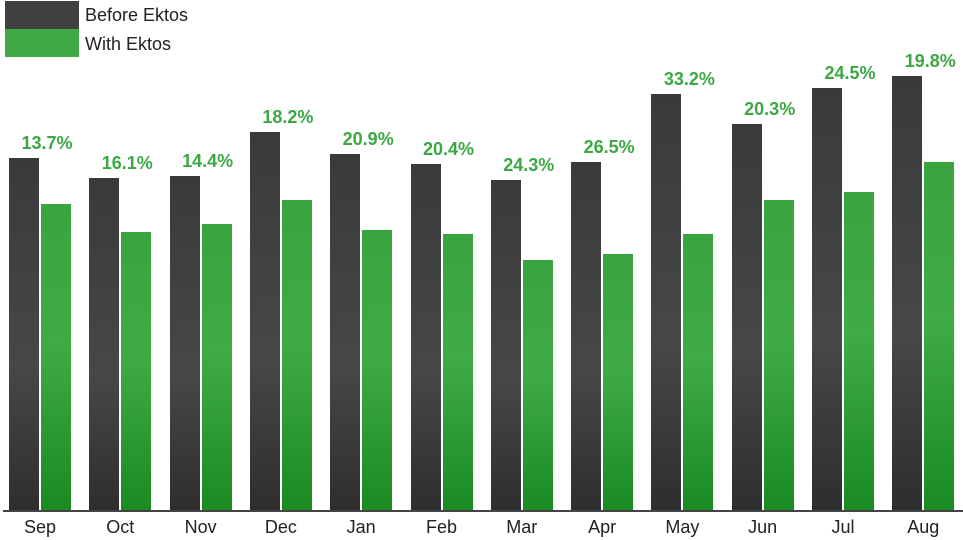 This screenshot has height=540, width=963. I want to click on pct-label-jun: 20.3%, so click(770, 109).